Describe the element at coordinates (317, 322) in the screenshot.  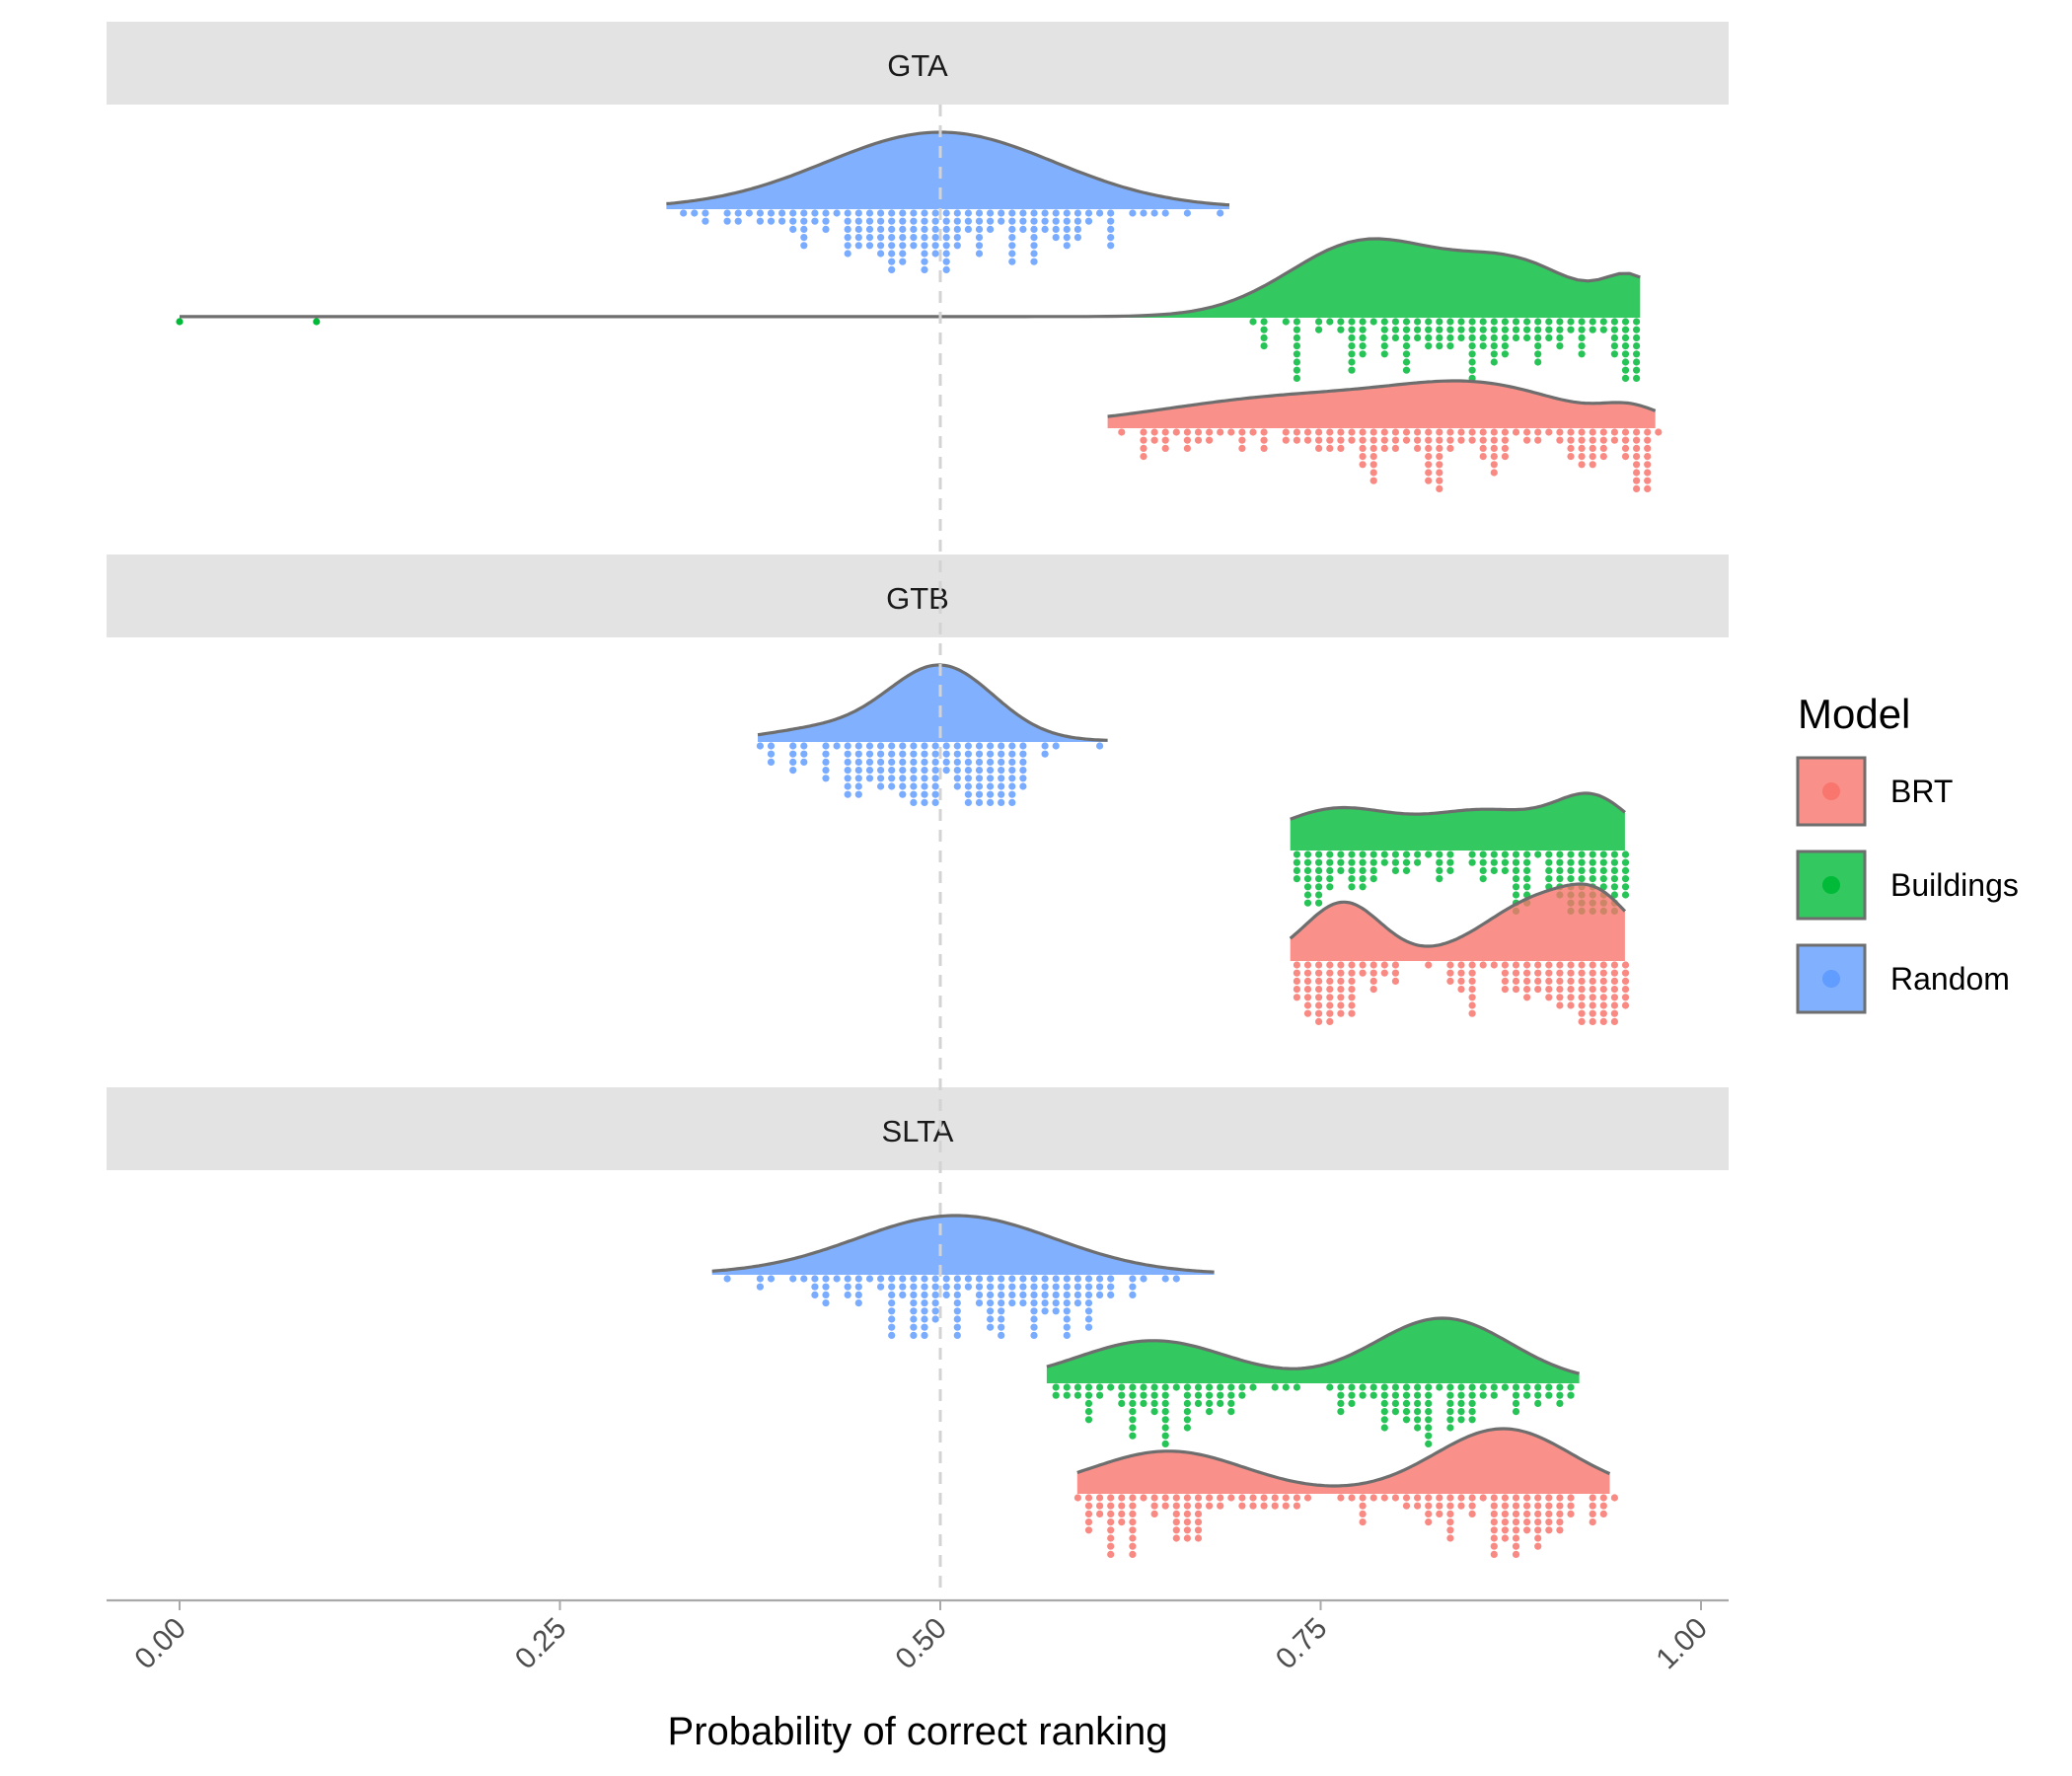
I see `outlier-dot` at that location.